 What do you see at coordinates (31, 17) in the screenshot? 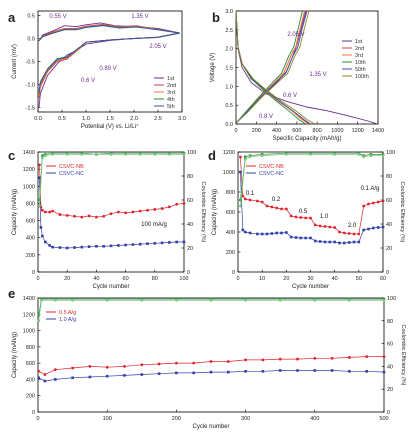
I see `y-tick-label: 0.5` at bounding box center [31, 17].